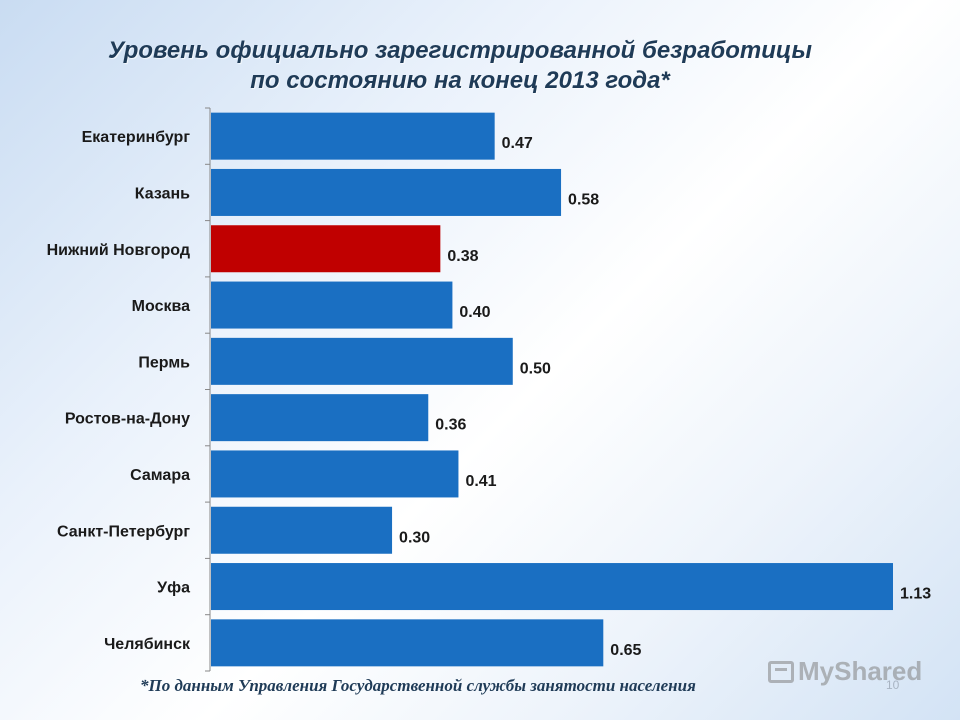 The height and width of the screenshot is (720, 960). Describe the element at coordinates (460, 80) in the screenshot. I see `title-line-2: по состоянию на конец 2013 года*` at that location.